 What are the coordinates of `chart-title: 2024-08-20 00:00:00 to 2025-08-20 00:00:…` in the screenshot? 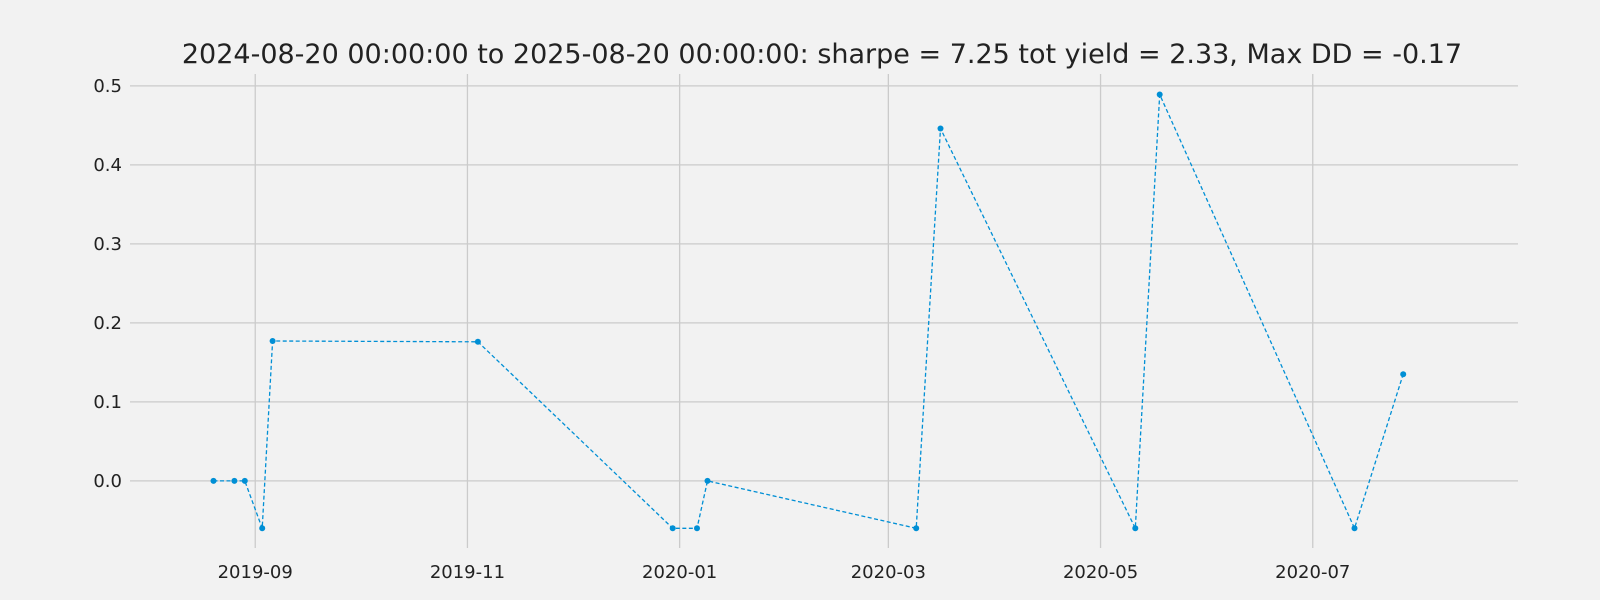 It's located at (822, 54).